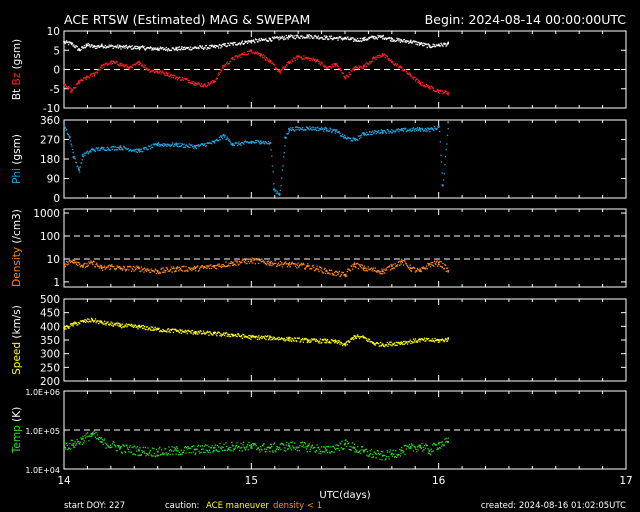 The image size is (640, 512). Describe the element at coordinates (182, 506) in the screenshot. I see `caution-label: caution:` at that location.